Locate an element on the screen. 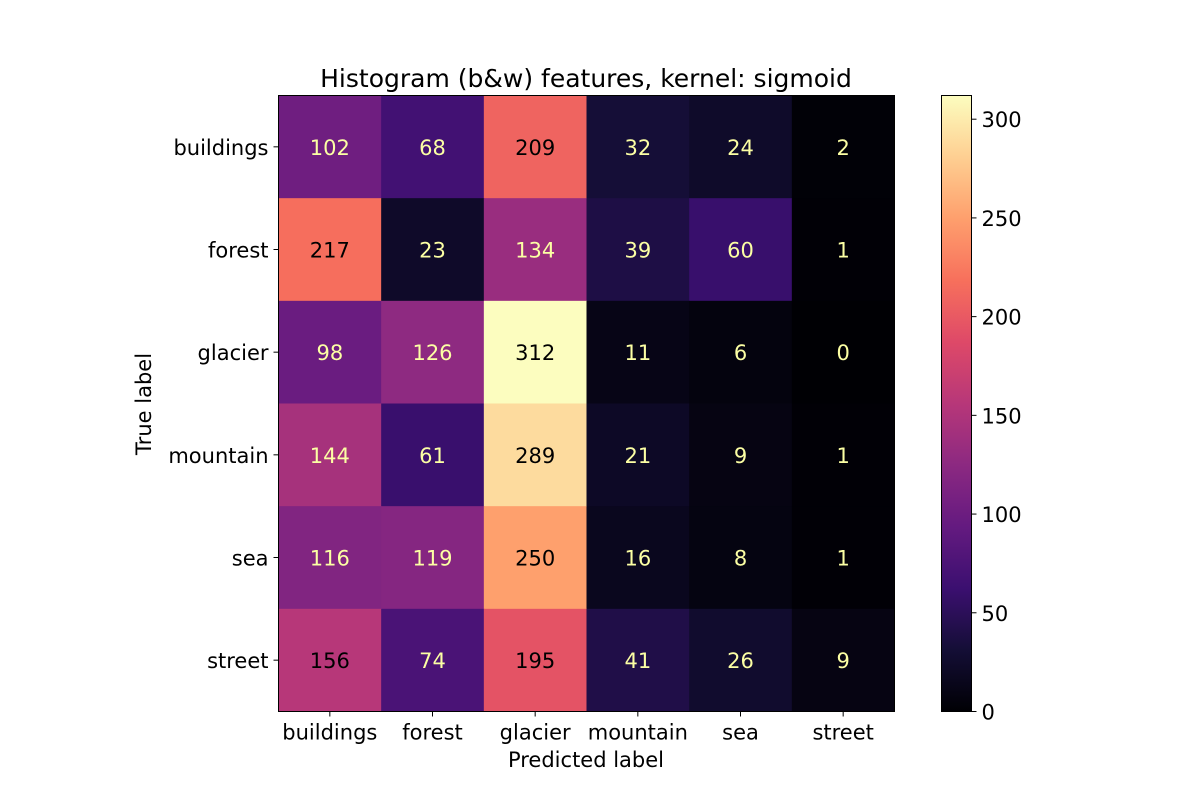  cell-value-label: 312 is located at coordinates (535, 353).